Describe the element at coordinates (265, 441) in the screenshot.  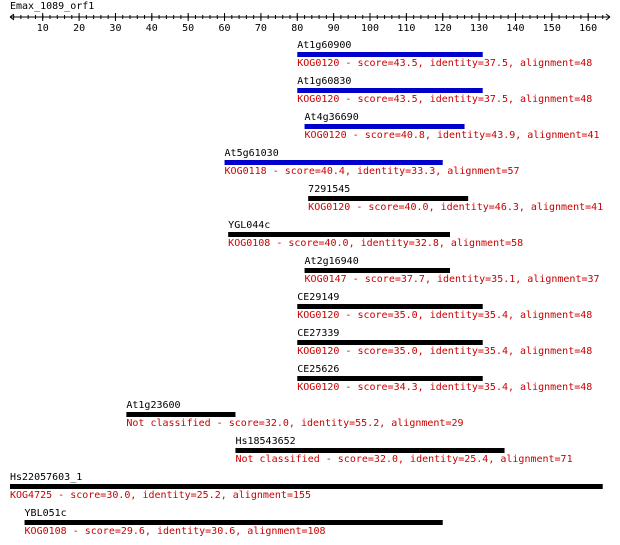
I see `hit-name: Hs18543652` at that location.